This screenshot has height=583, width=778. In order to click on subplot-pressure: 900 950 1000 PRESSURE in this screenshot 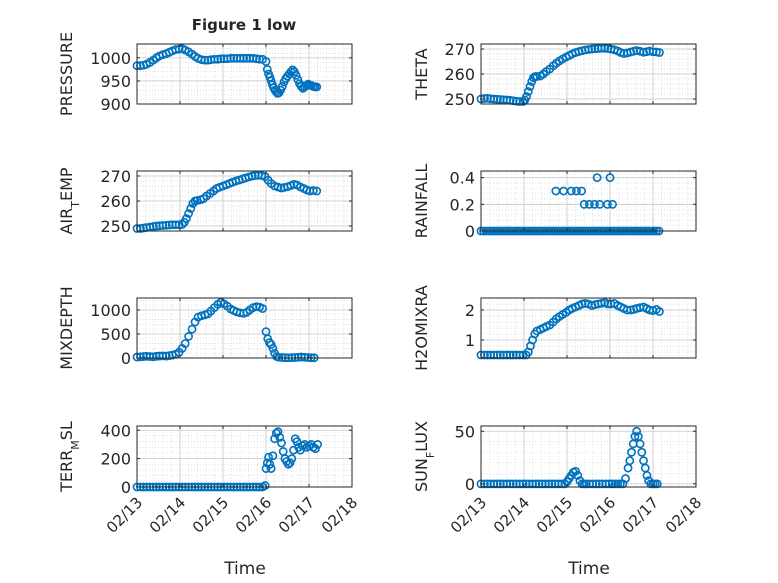, I will do `click(205, 74)`.